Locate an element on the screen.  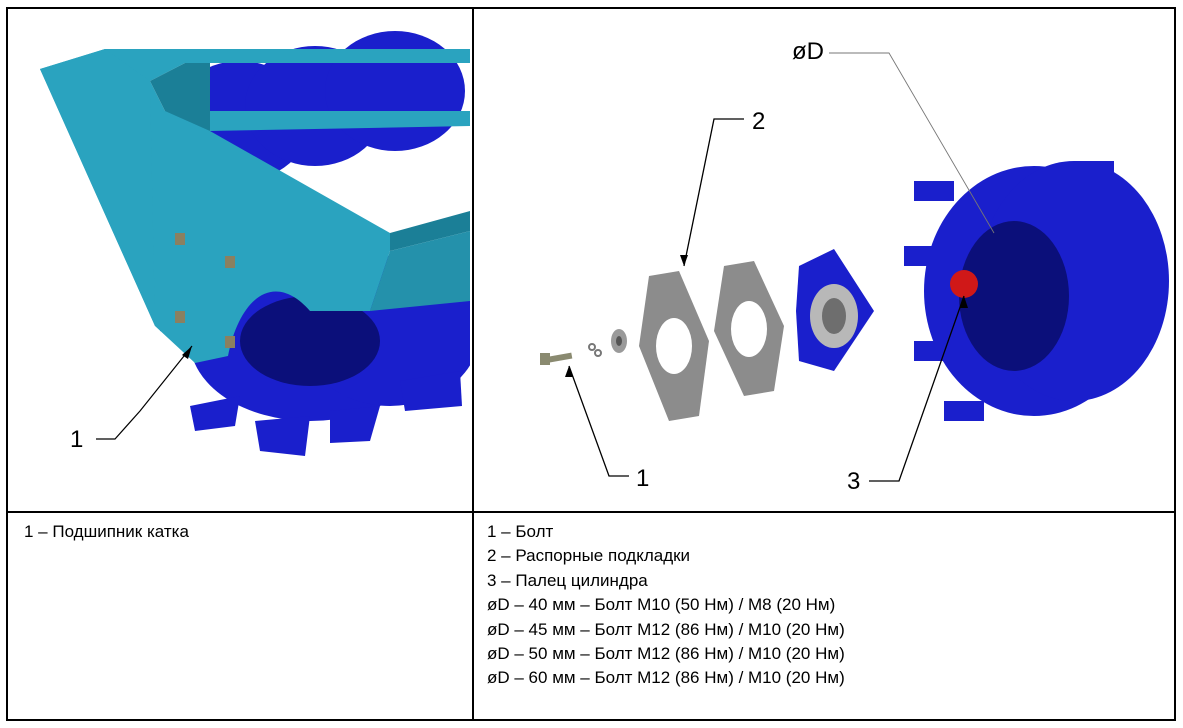
legend-line-spacers: 2 – Распорные подкладки is located at coordinates (589, 556).